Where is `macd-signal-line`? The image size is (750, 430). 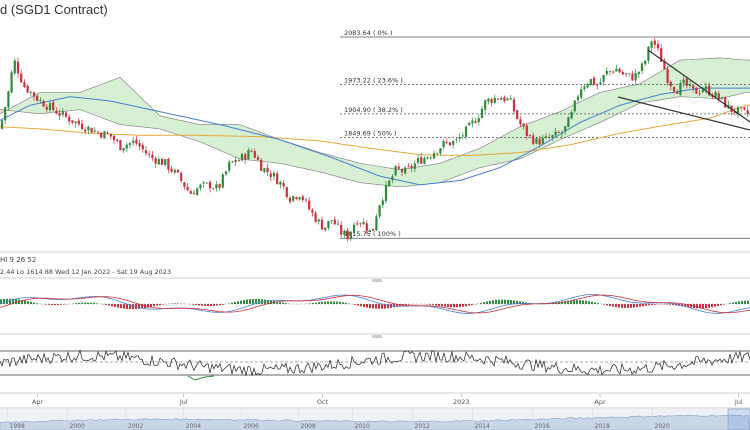 macd-signal-line is located at coordinates (375, 304).